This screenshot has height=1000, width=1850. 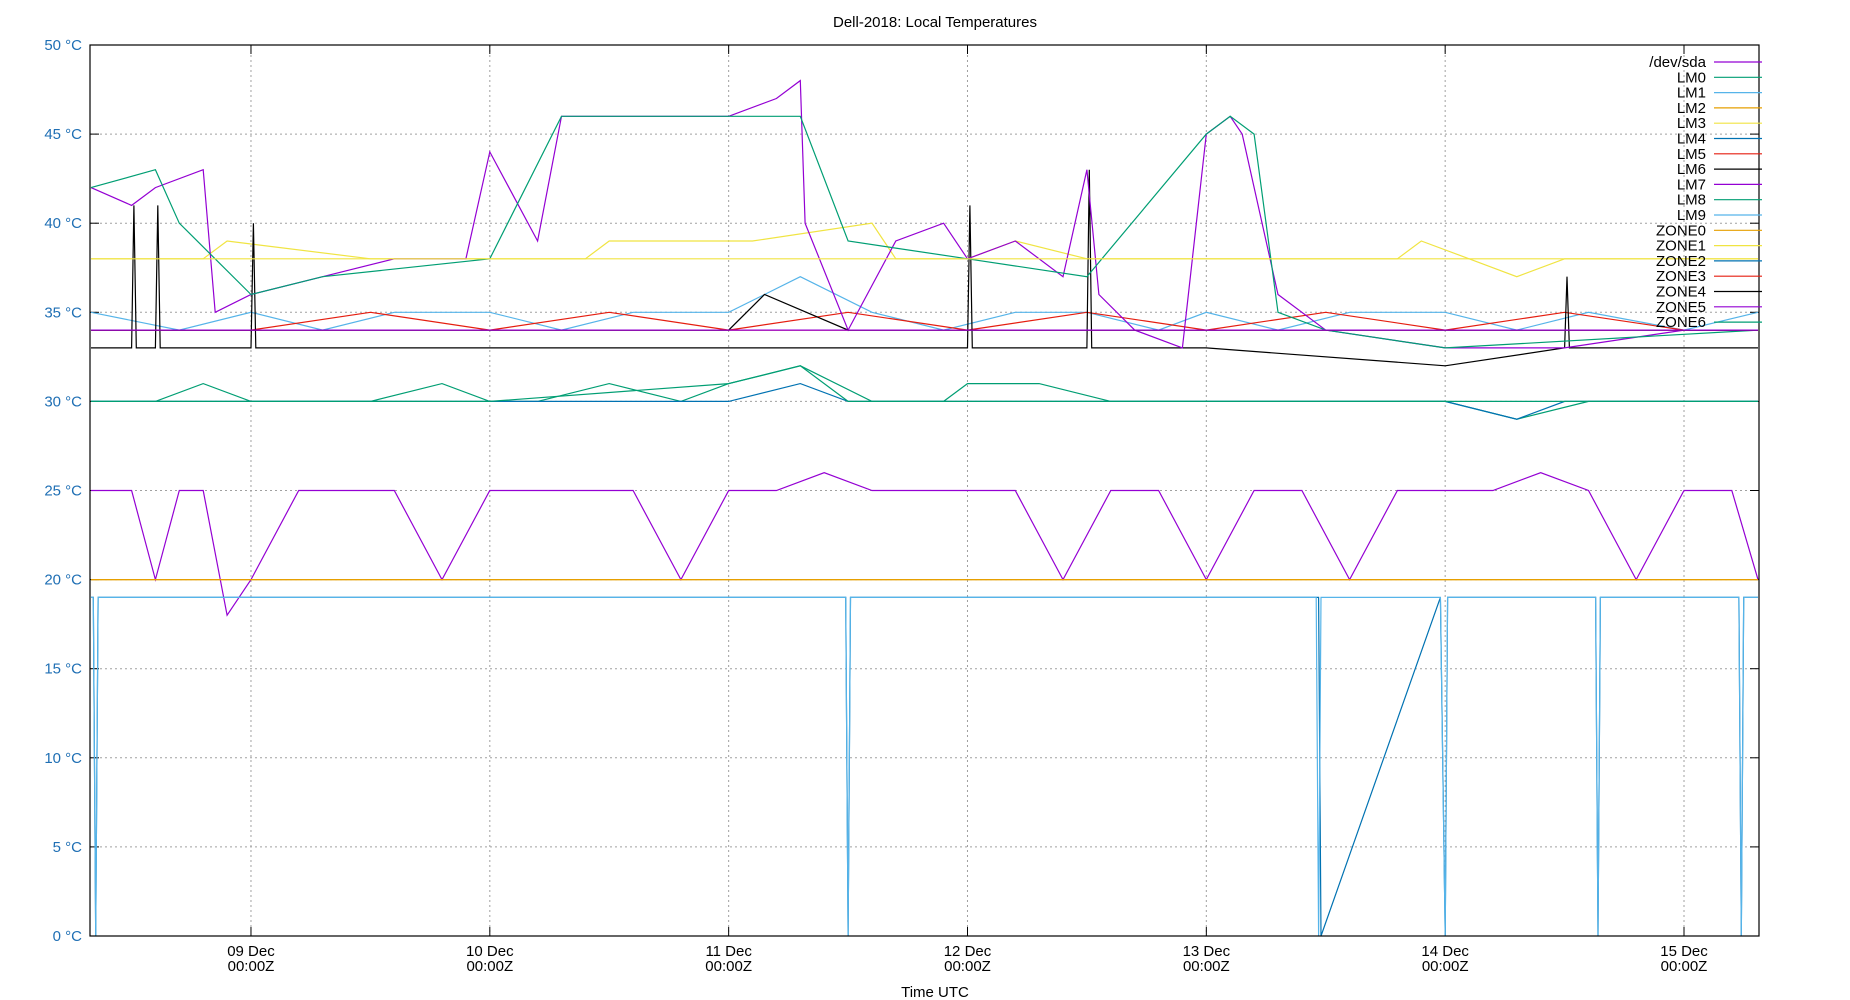 What do you see at coordinates (68, 847) in the screenshot?
I see `y-tick-label: 5 °C` at bounding box center [68, 847].